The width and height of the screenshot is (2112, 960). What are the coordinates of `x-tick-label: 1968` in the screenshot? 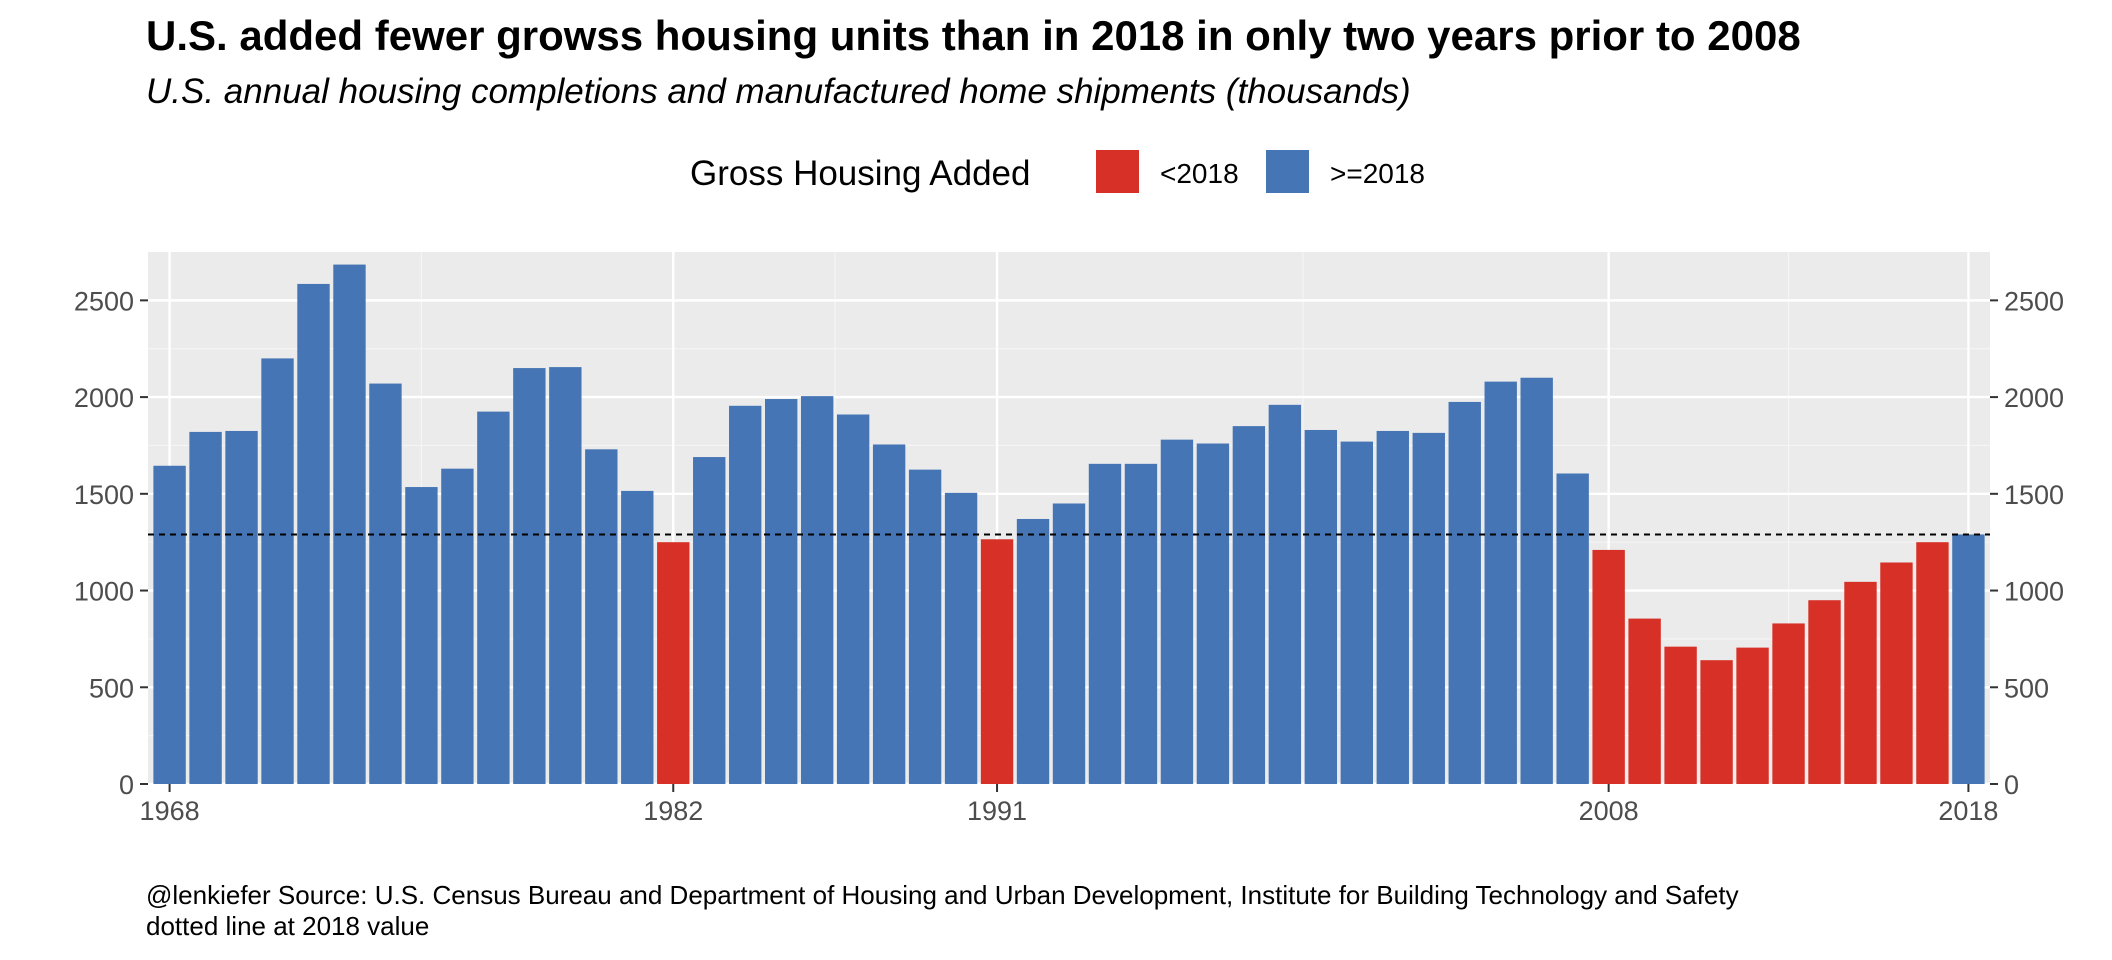 It's located at (170, 811).